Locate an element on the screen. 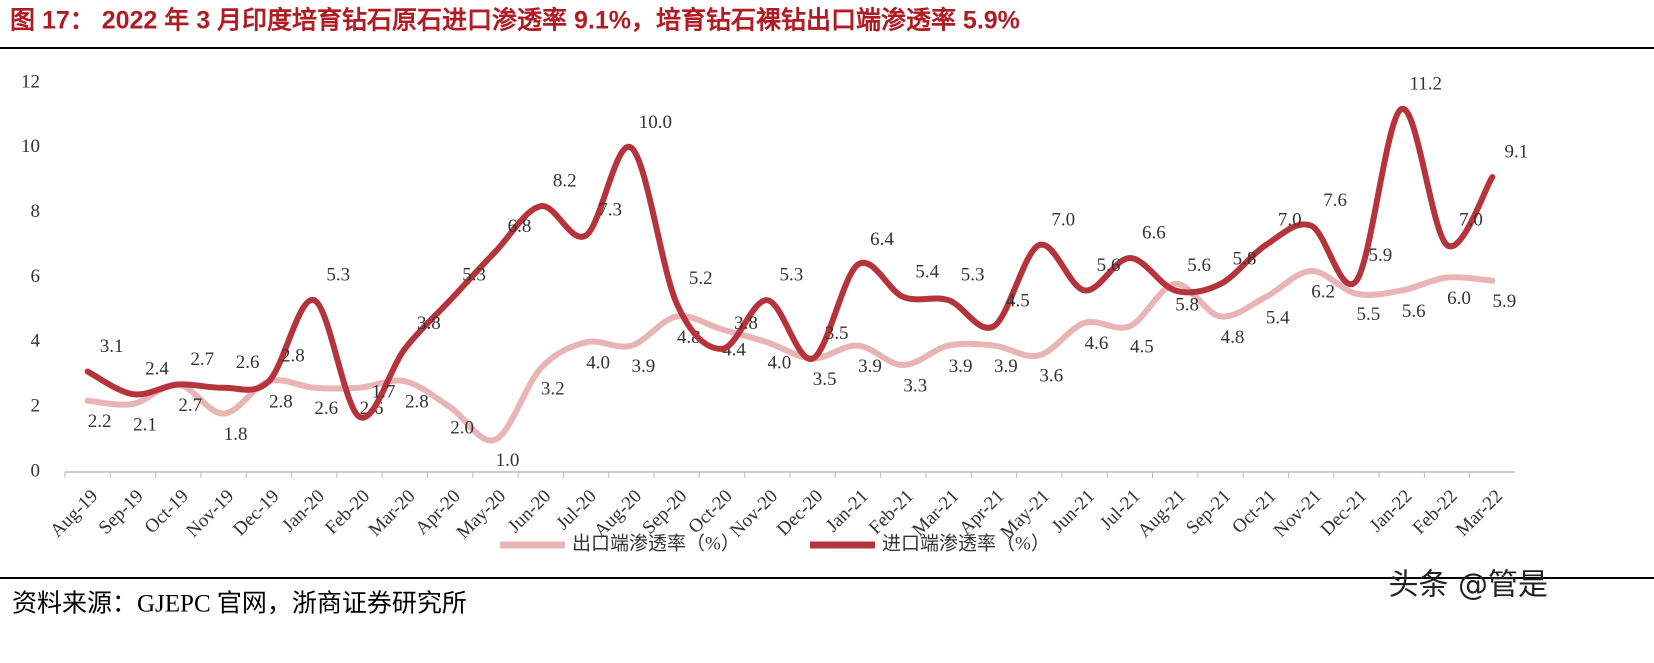 The height and width of the screenshot is (663, 1654). x-tick-label: Feb-21 is located at coordinates (891, 512).